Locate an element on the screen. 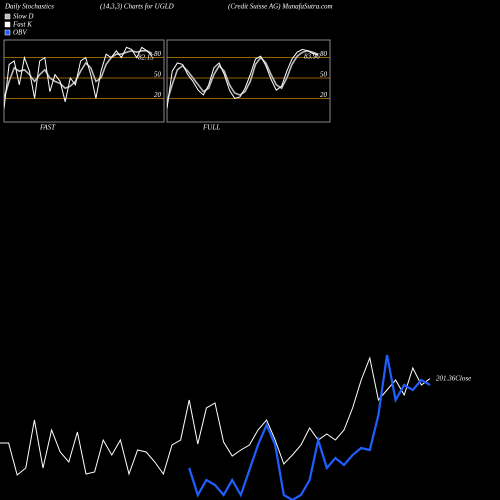  last-value-label: 83.96 is located at coordinates (312, 57).